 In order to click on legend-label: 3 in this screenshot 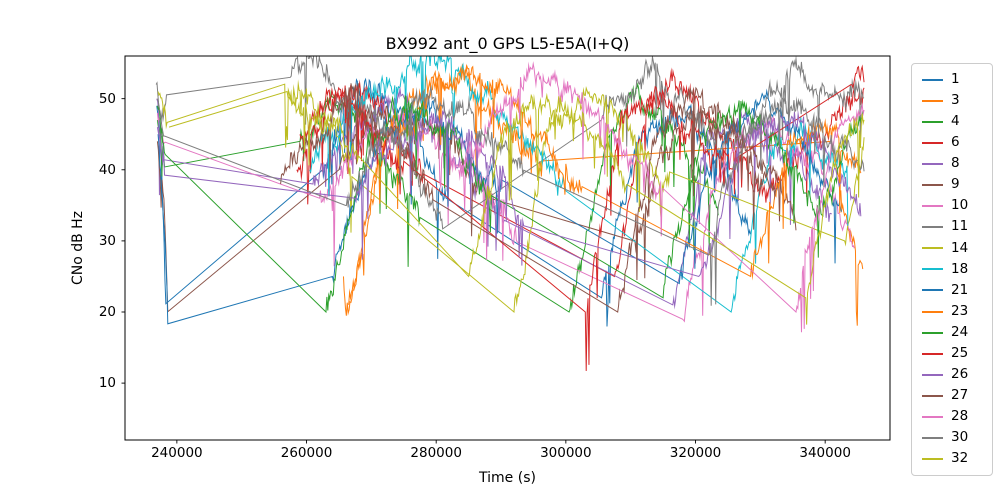, I will do `click(955, 99)`.